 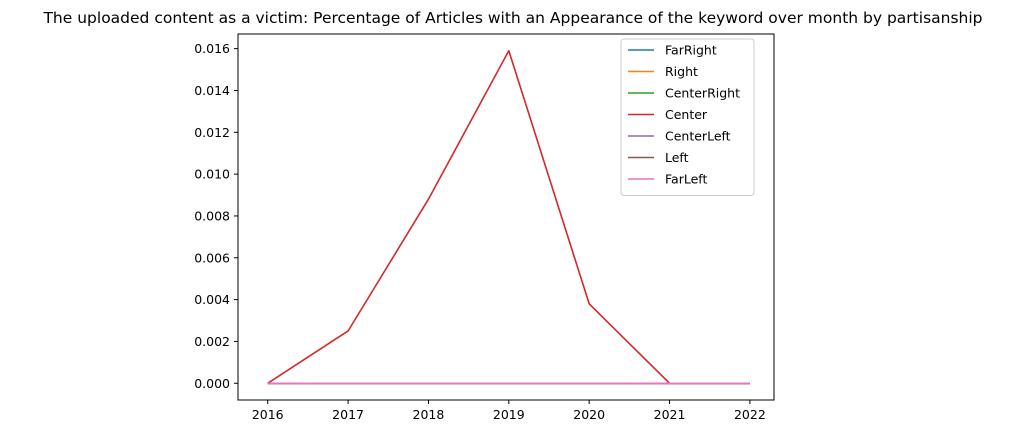 I want to click on x-tick-label: 2020, so click(x=589, y=414).